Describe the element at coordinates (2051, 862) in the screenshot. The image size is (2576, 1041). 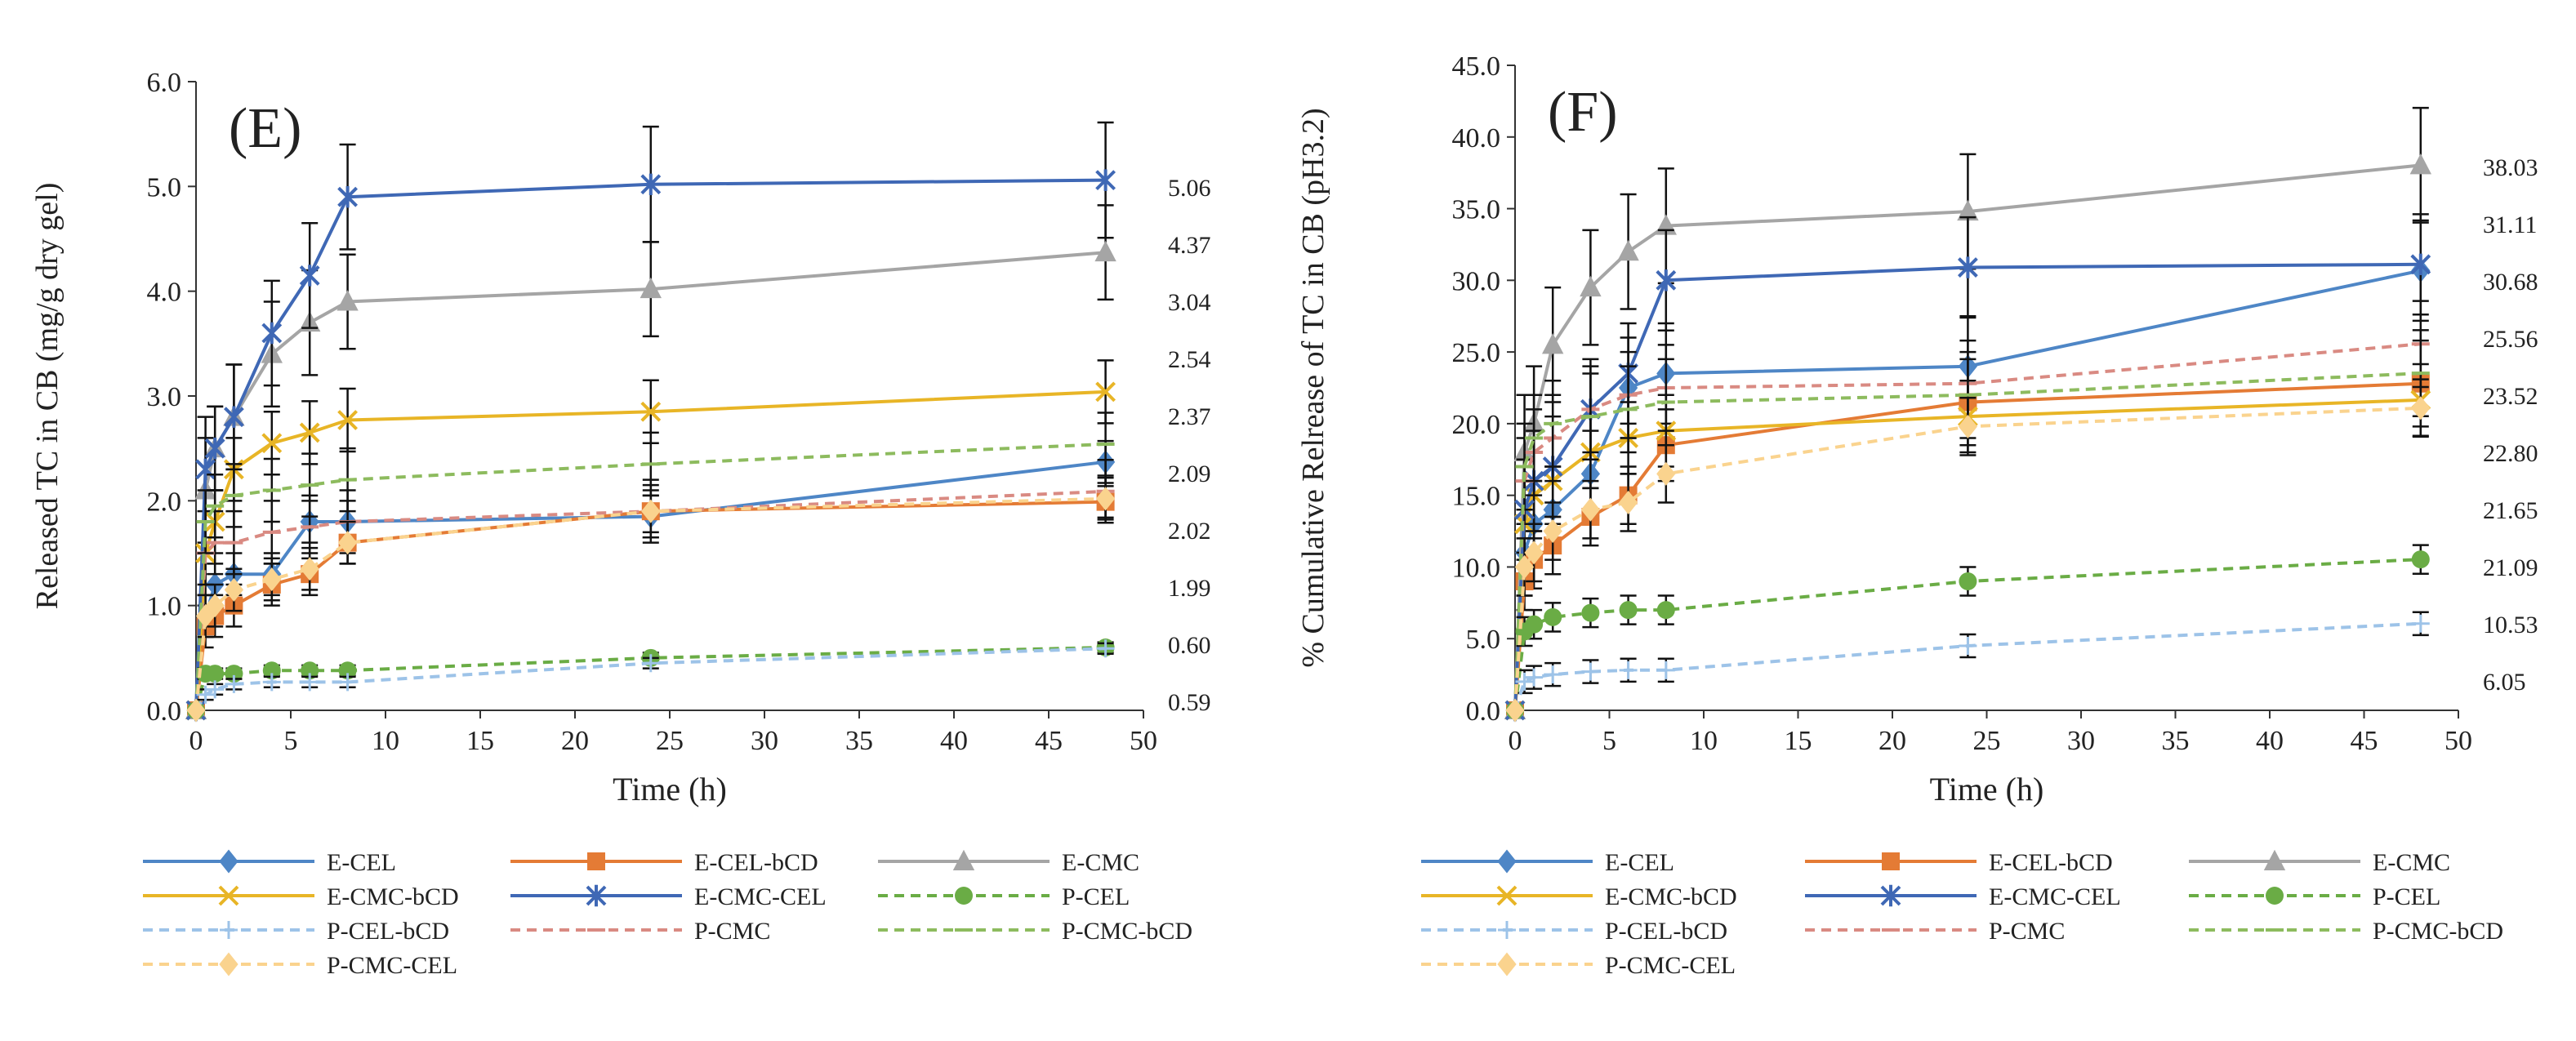
I see `legend-label: E-CEL-bCD` at that location.